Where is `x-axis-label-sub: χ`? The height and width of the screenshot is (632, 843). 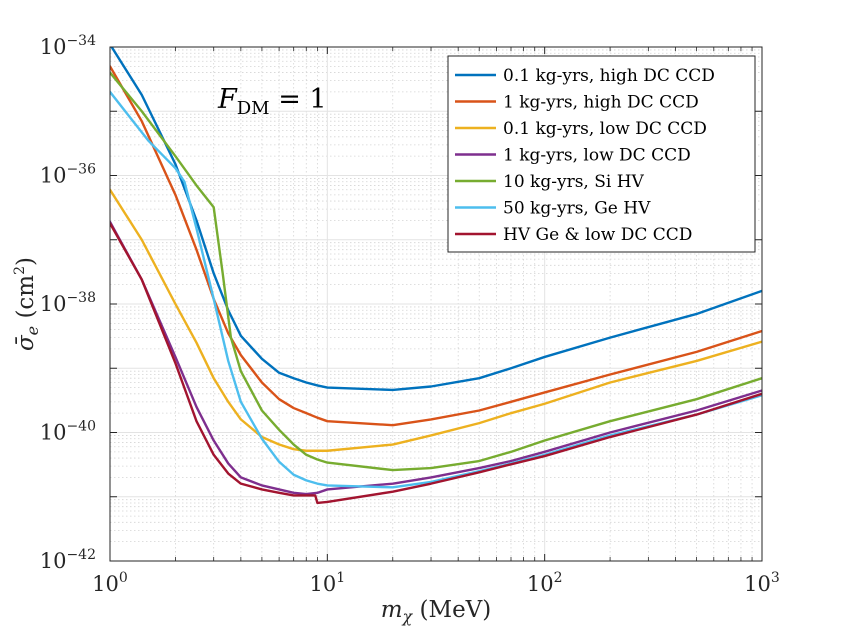
x-axis-label-sub: χ is located at coordinates (408, 616).